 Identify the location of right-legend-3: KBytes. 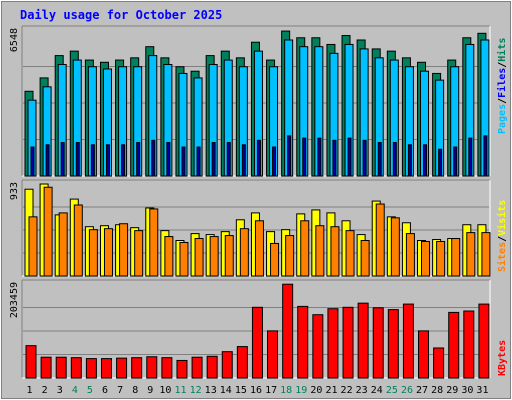
(502, 358).